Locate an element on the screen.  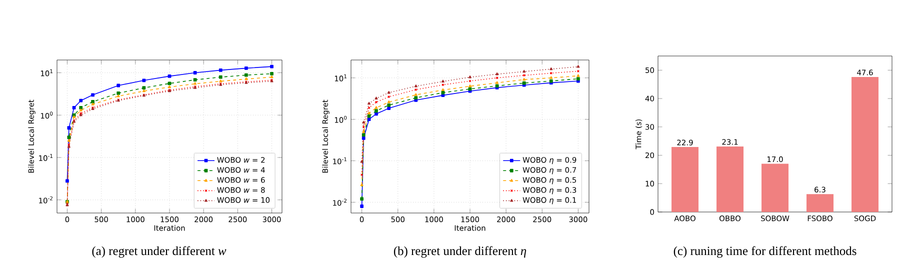
text: (c) runing time for different methods is located at coordinates (765, 252).